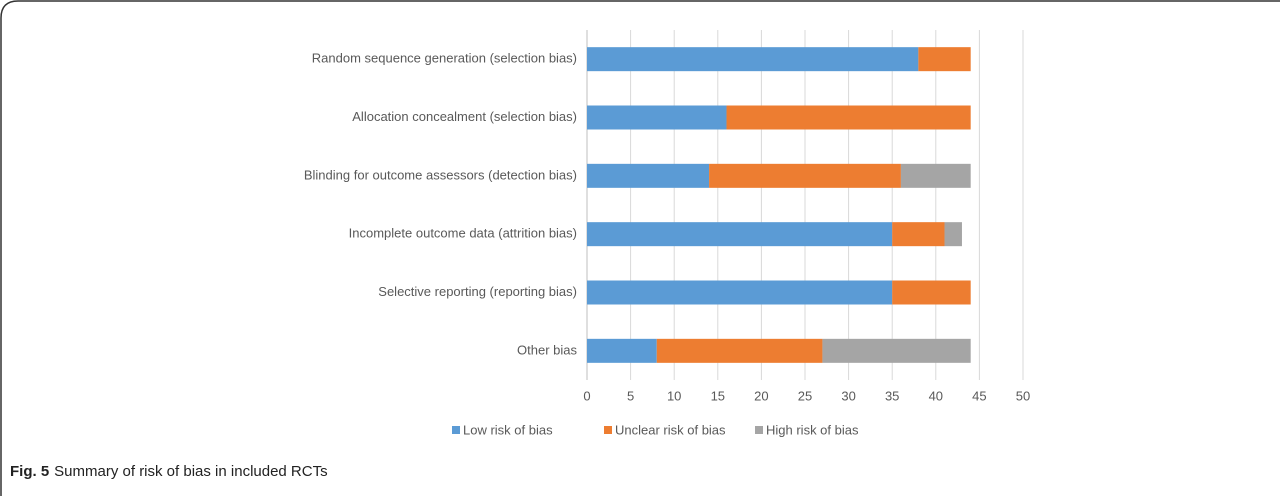  Describe the element at coordinates (674, 395) in the screenshot. I see `x-tick-label: 10` at that location.